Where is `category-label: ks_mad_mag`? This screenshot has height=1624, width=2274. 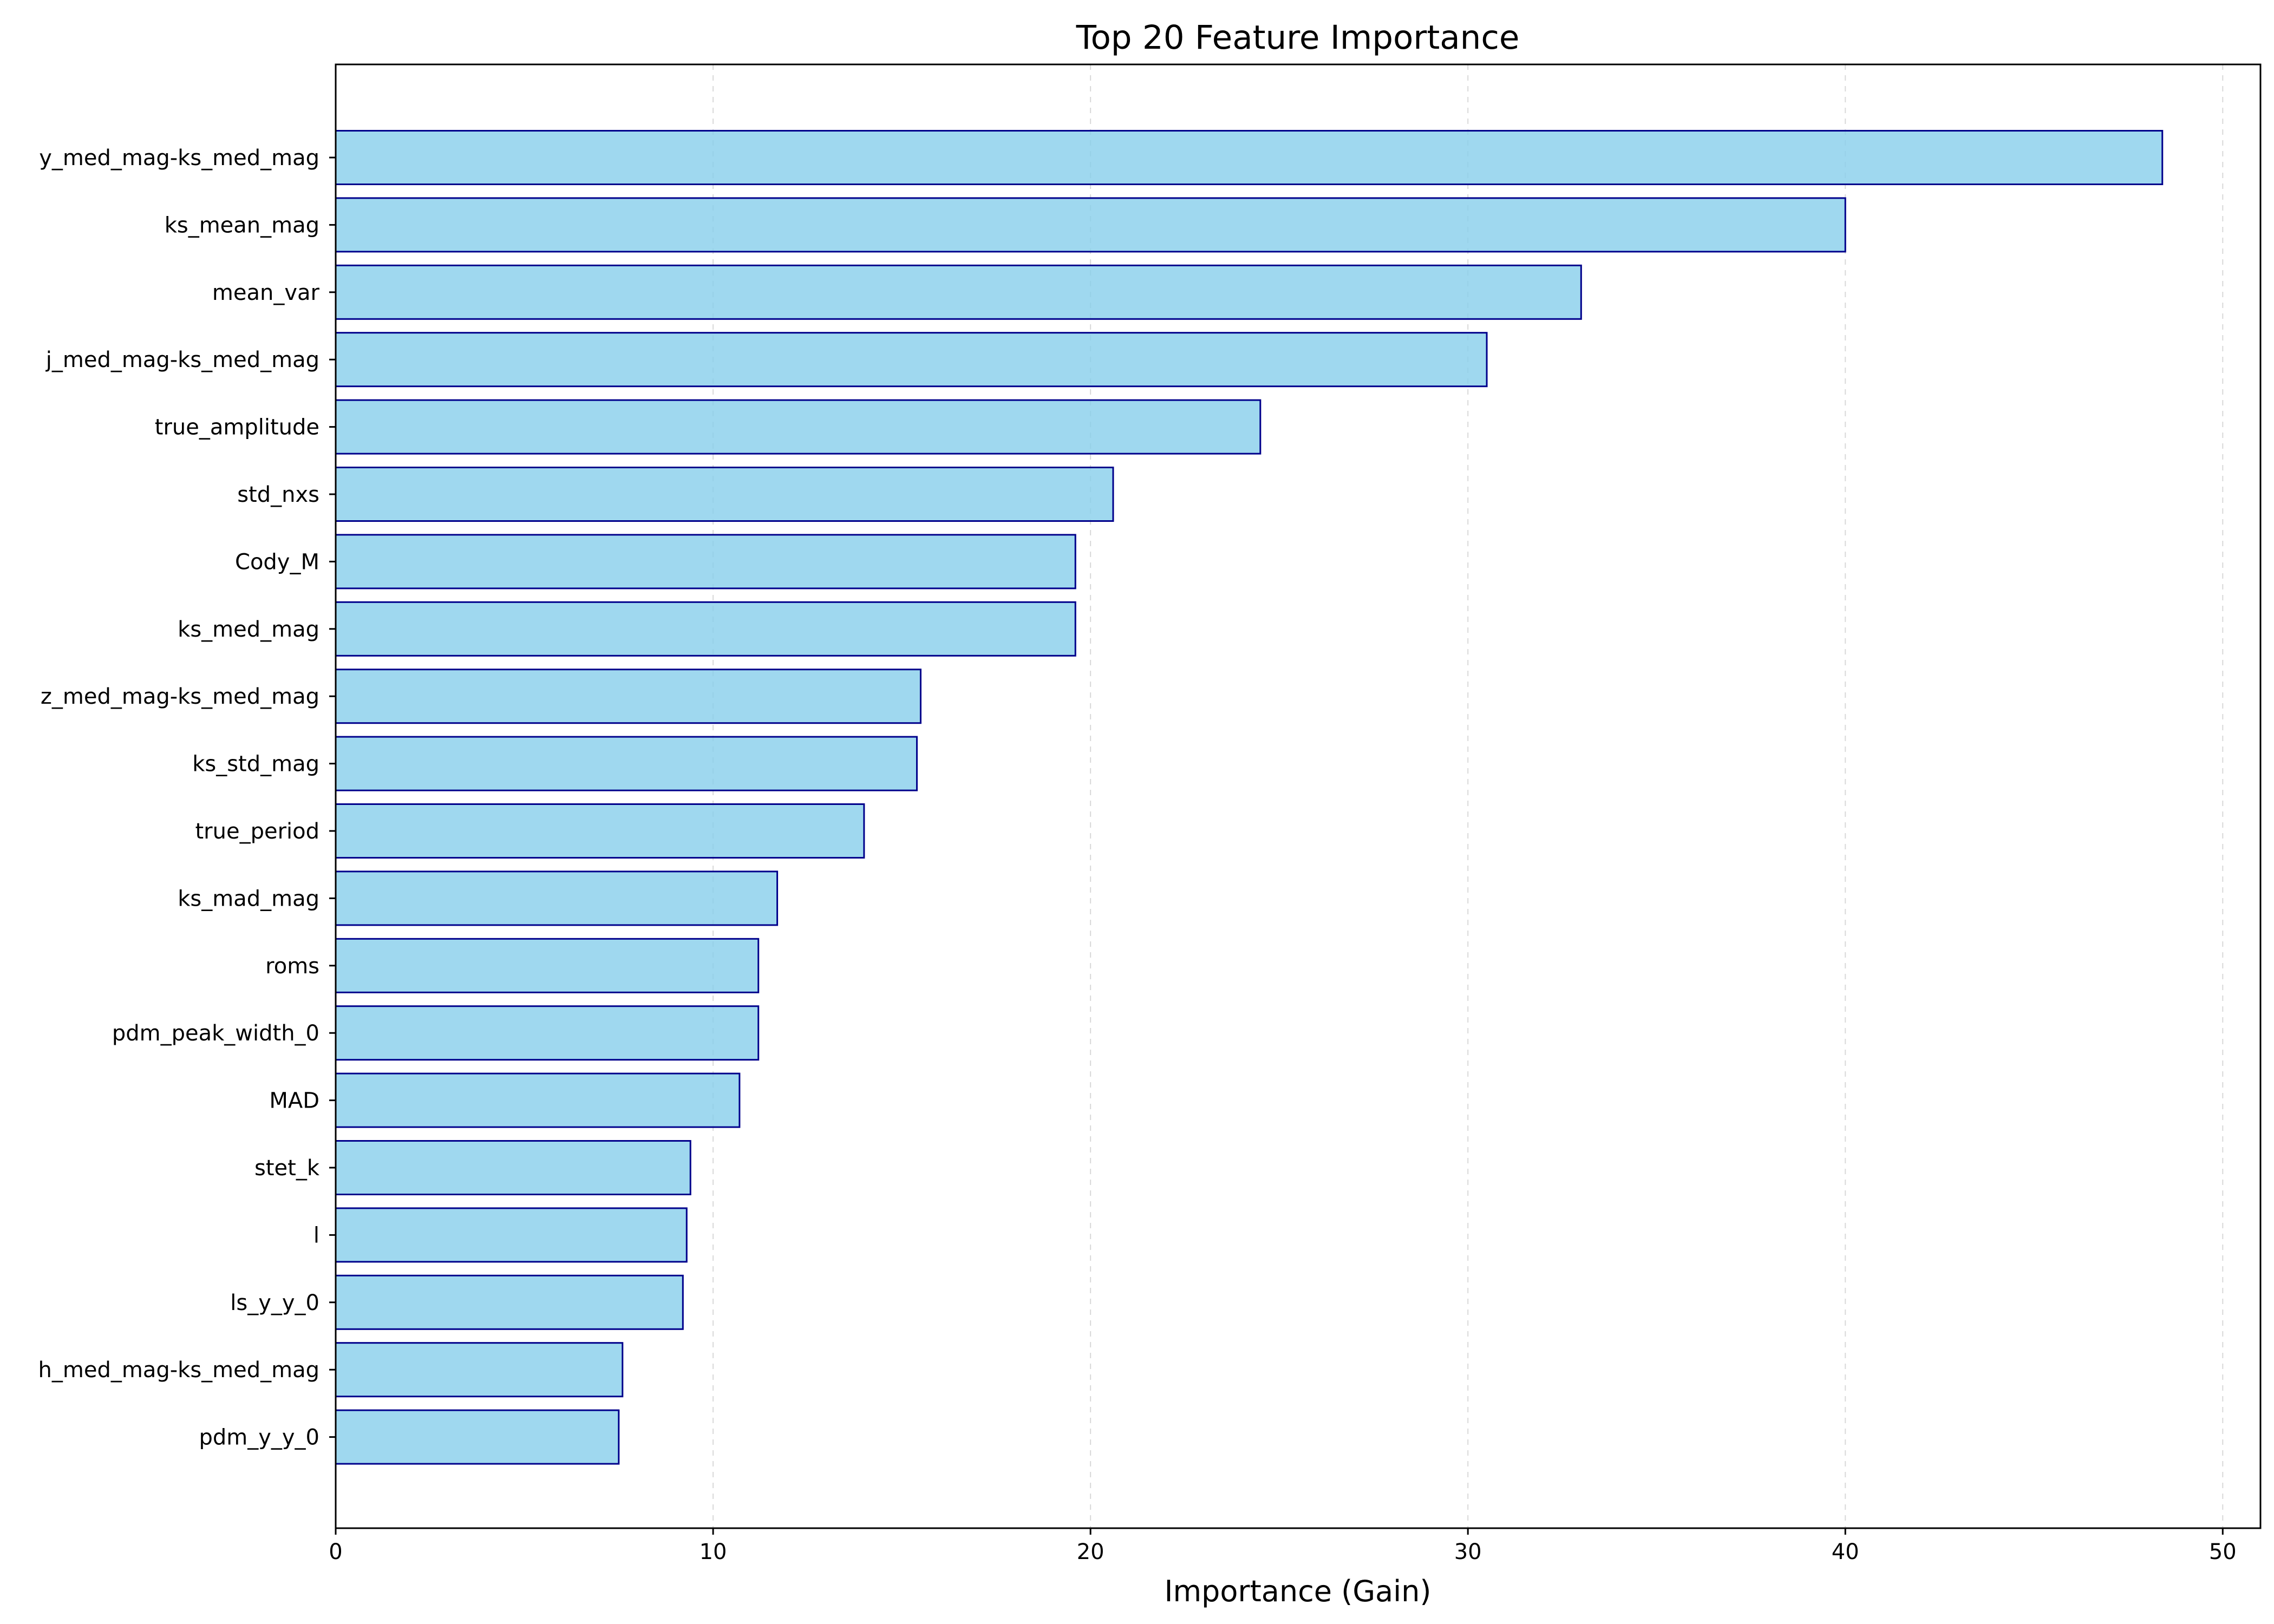
category-label: ks_mad_mag is located at coordinates (249, 898).